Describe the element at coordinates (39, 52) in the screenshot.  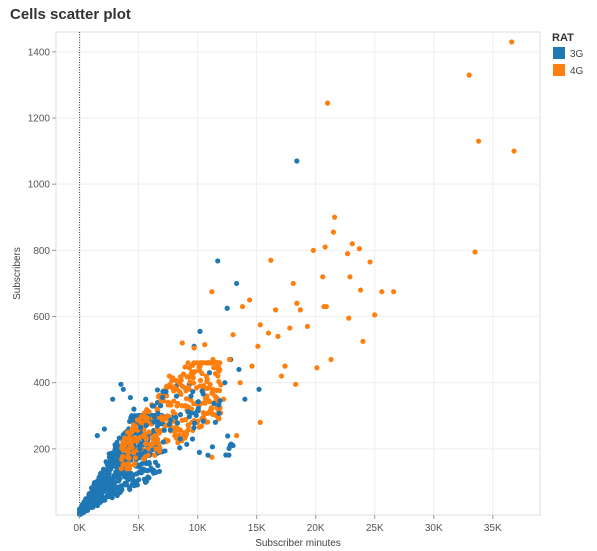
I see `y-tick-label: 1400` at that location.